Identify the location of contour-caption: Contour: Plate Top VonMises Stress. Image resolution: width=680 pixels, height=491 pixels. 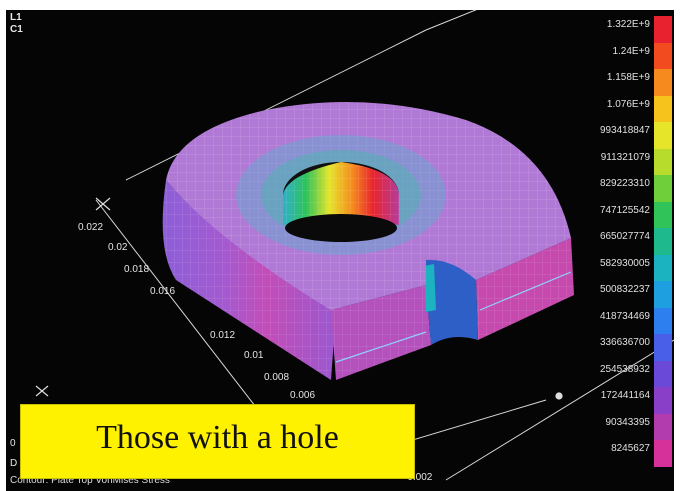
(90, 480).